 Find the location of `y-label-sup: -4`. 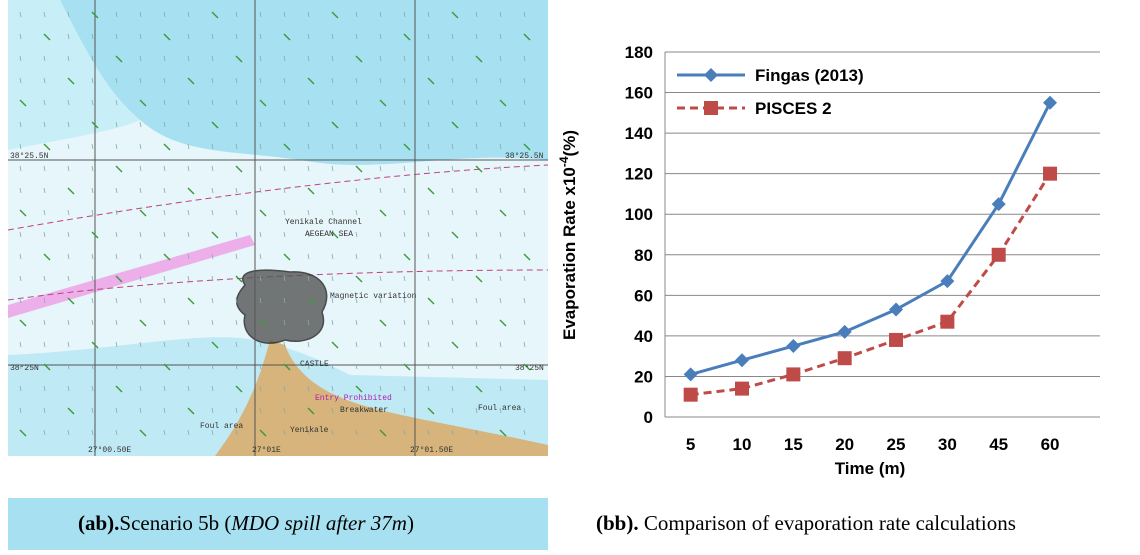

y-label-sup: -4 is located at coordinates (564, 161).